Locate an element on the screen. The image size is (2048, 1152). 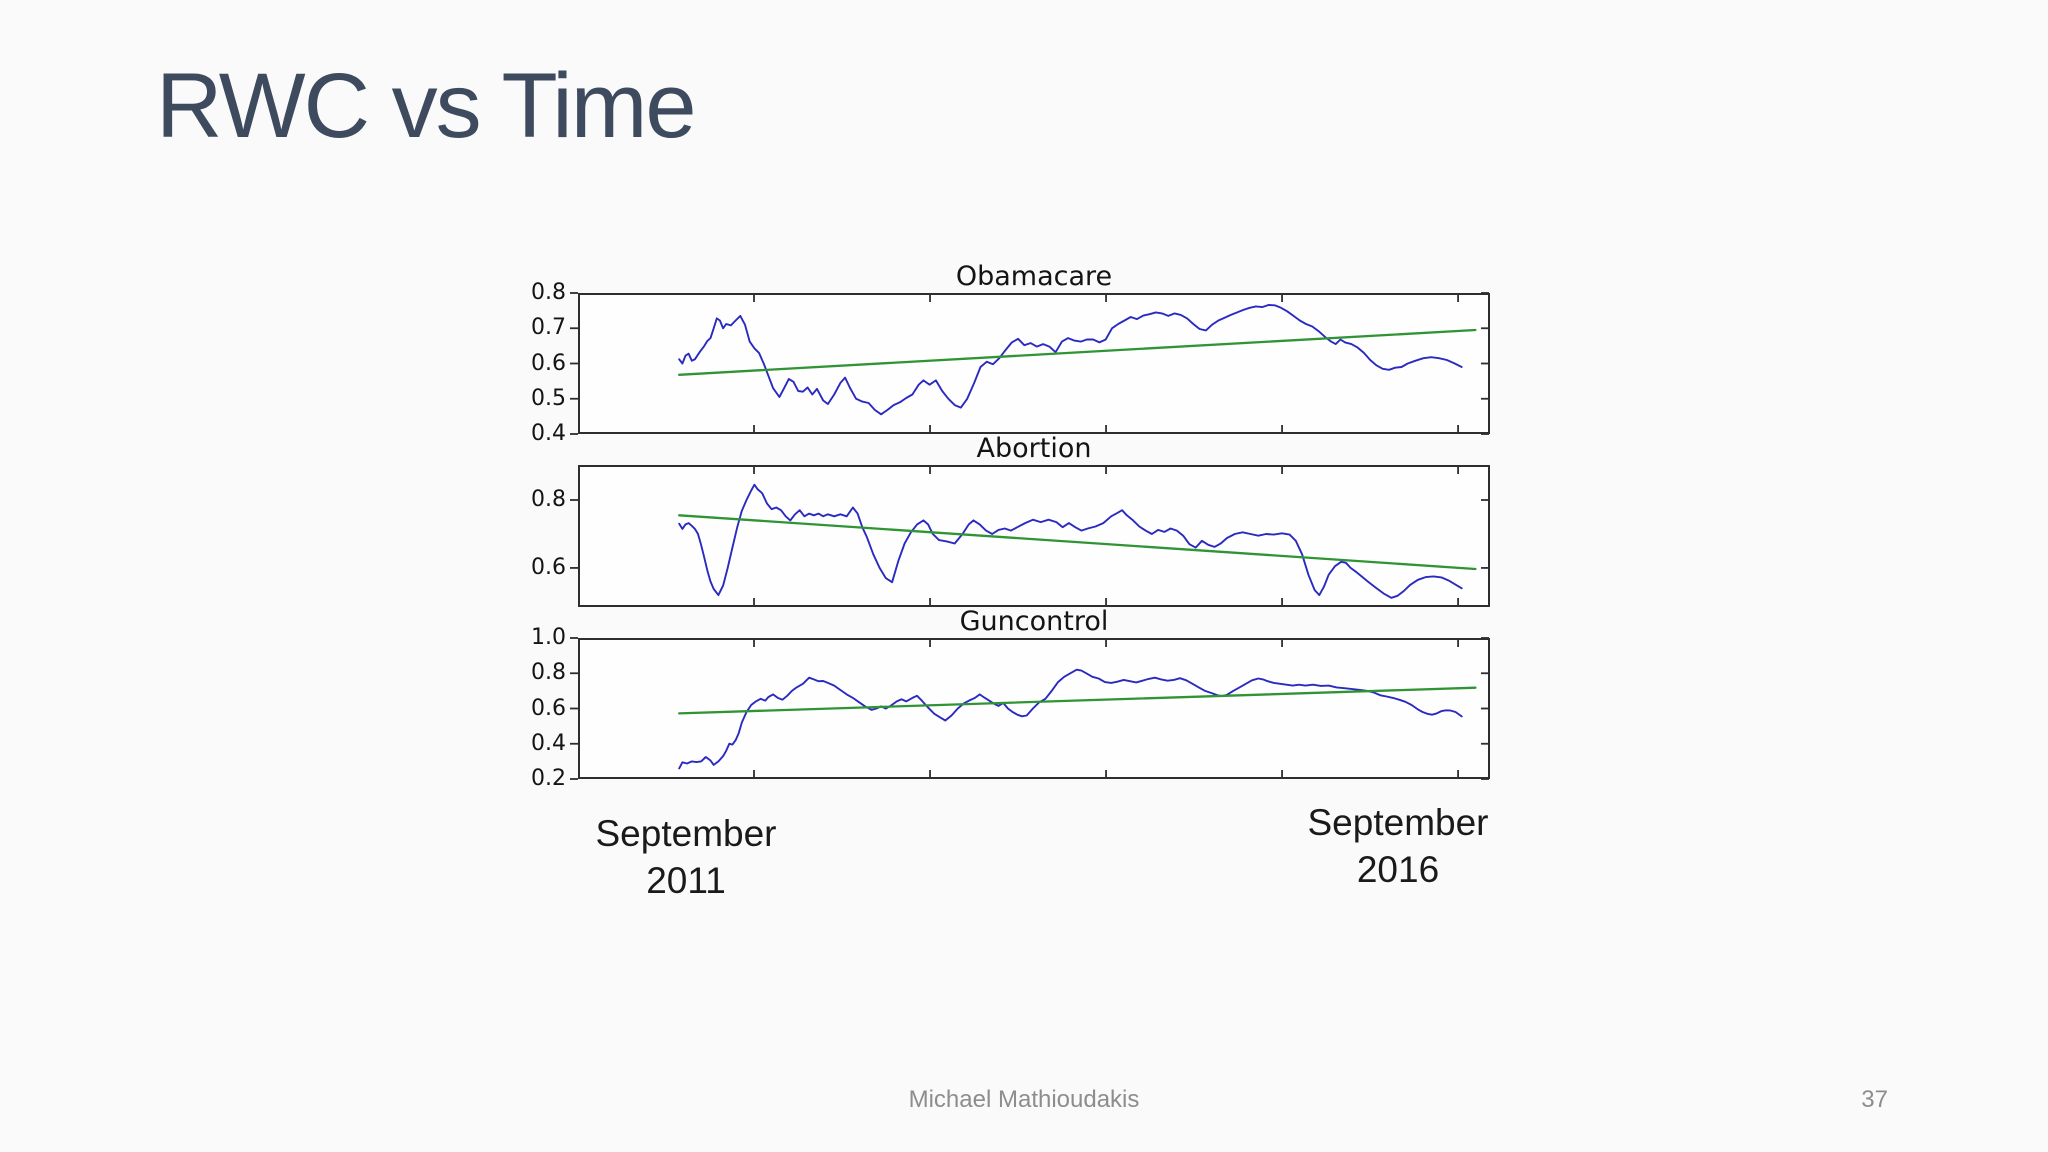
y-tick-label: 0.5 is located at coordinates (548, 398).